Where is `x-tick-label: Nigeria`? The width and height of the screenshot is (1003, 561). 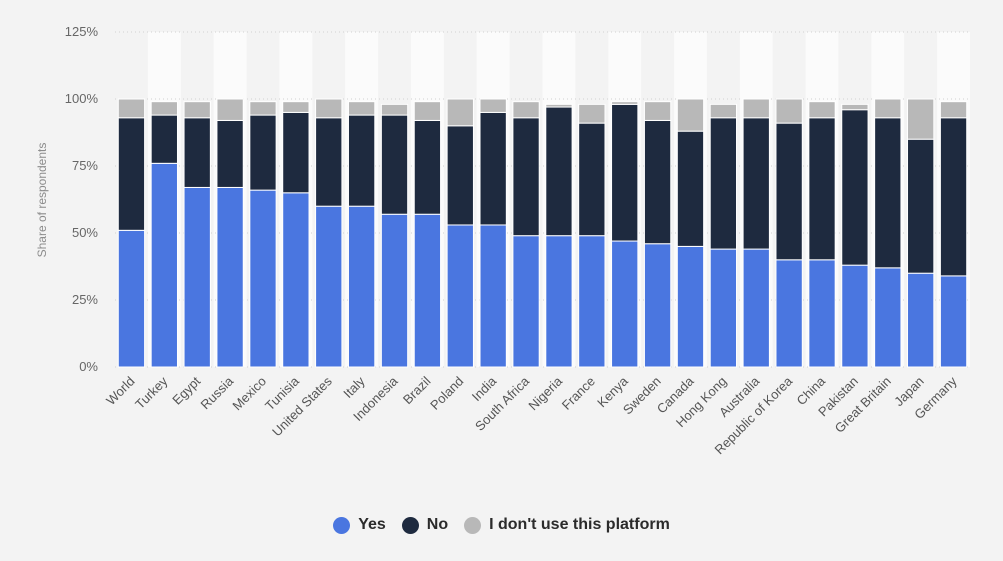
x-tick-label: Nigeria is located at coordinates (545, 393).